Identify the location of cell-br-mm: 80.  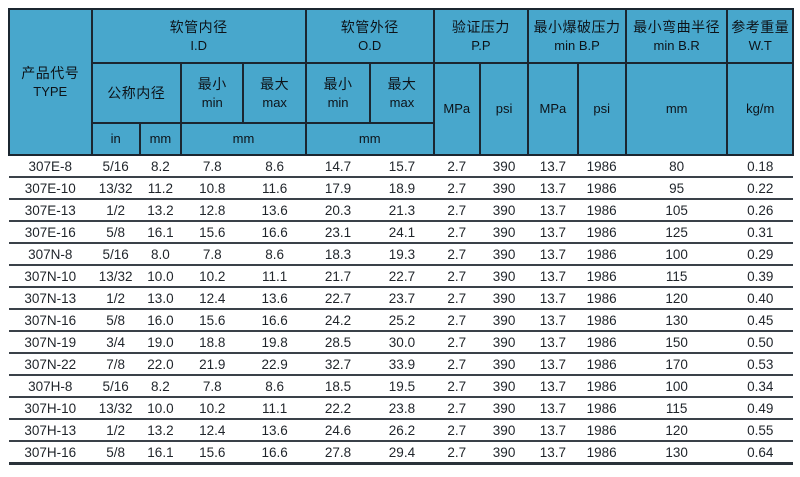
(676, 166).